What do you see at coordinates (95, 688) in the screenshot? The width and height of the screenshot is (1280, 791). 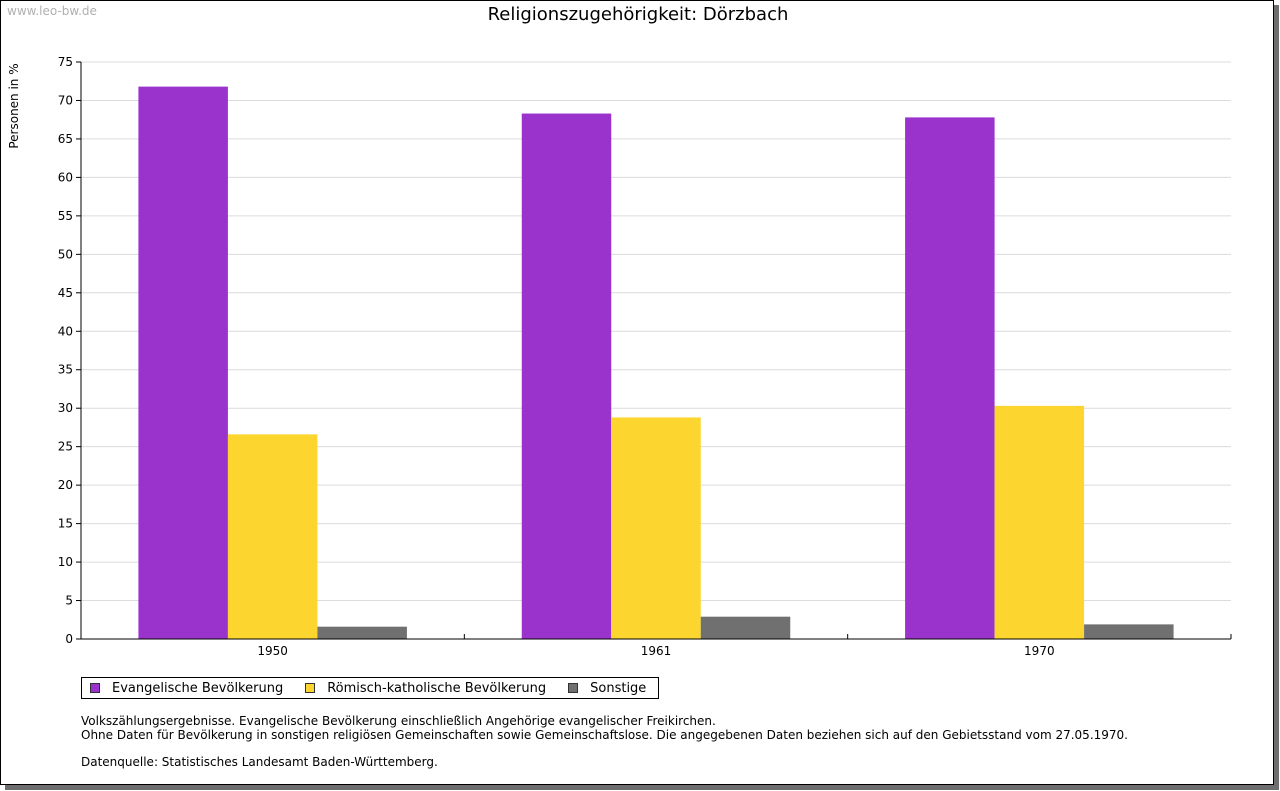 I see `legend-swatch-evangelisch` at bounding box center [95, 688].